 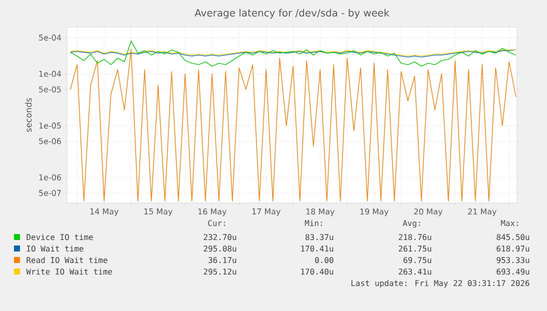 I want to click on chart-title: Average latency for /dev/sda - by week, so click(x=292, y=13).